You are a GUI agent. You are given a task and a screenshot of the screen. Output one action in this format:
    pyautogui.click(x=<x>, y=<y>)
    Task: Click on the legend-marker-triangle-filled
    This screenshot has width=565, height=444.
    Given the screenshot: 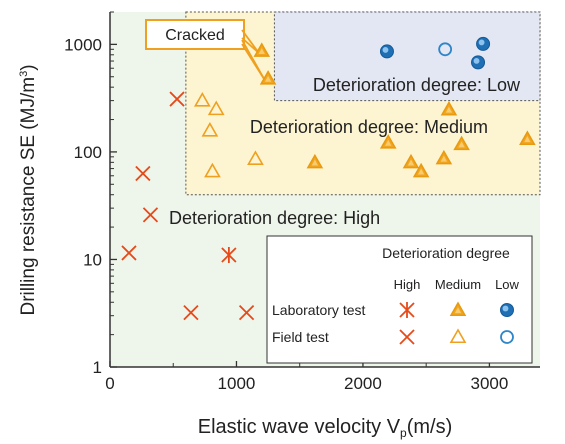 What is the action you would take?
    pyautogui.click(x=458, y=308)
    